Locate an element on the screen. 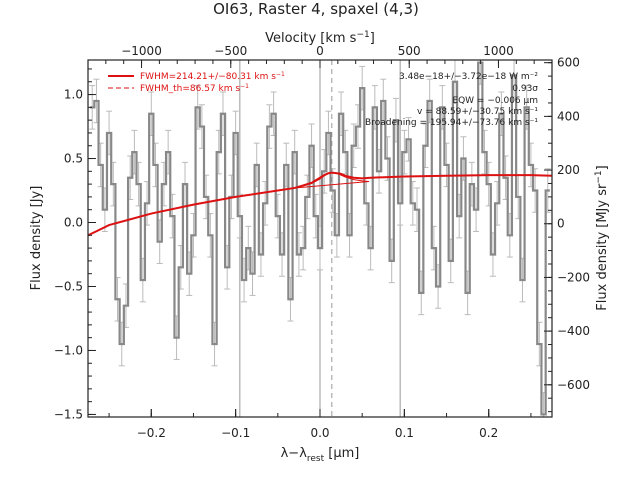 The image size is (640, 480). y2-axis-label-sup: −1 is located at coordinates (599, 176).